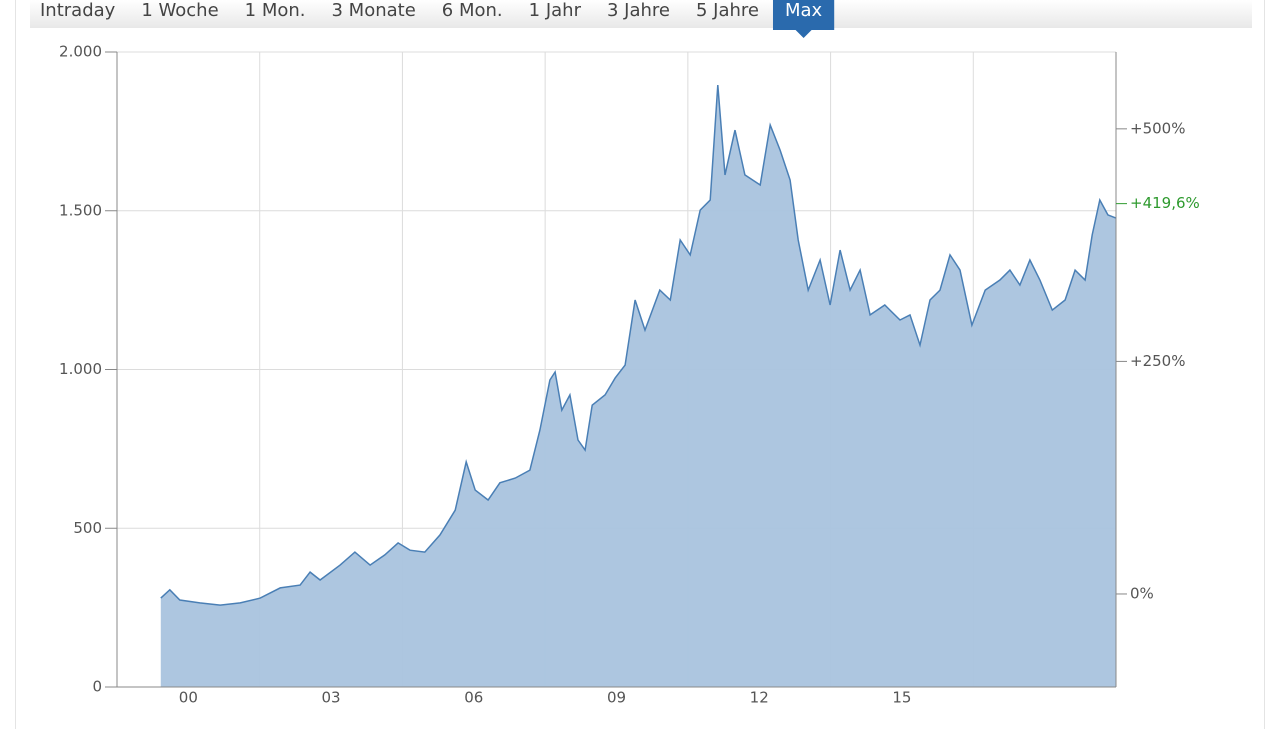  What do you see at coordinates (374, 10) in the screenshot?
I see `tab-label: 3 Monate` at bounding box center [374, 10].